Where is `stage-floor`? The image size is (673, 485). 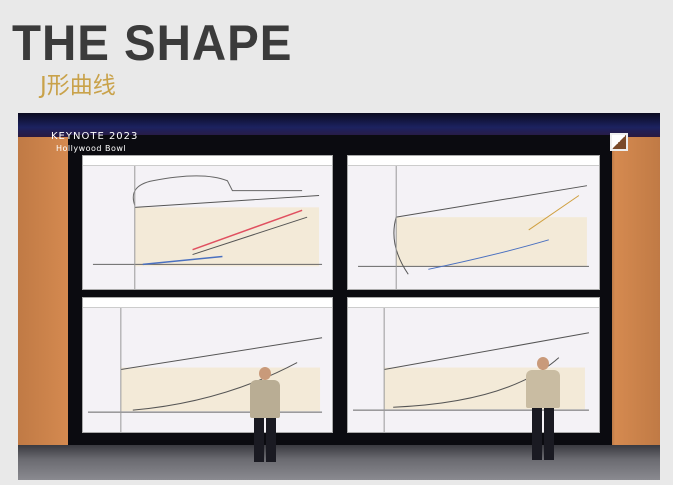
stage-floor is located at coordinates (339, 462).